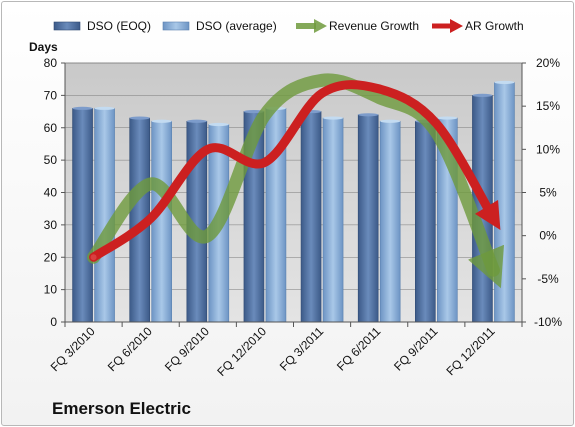  I want to click on x-tick-label: FQ 9/2010, so click(187, 349).